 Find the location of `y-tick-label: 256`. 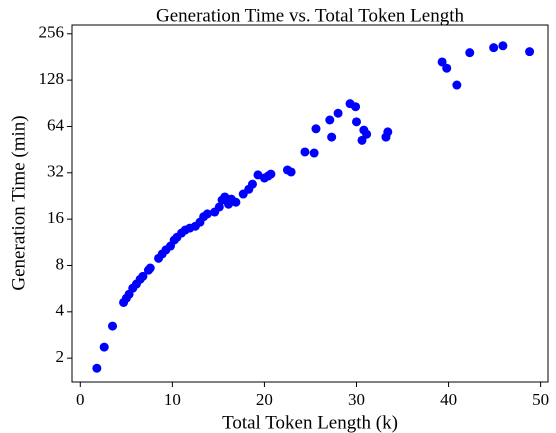

y-tick-label: 256 is located at coordinates (52, 32).